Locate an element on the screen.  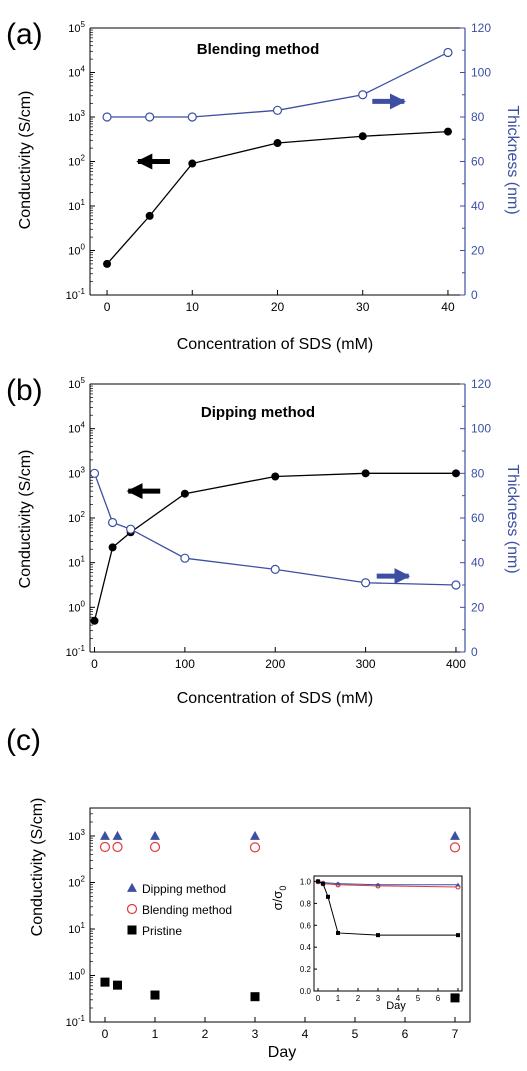
panel-label-c: (c) is located at coordinates (23, 740).